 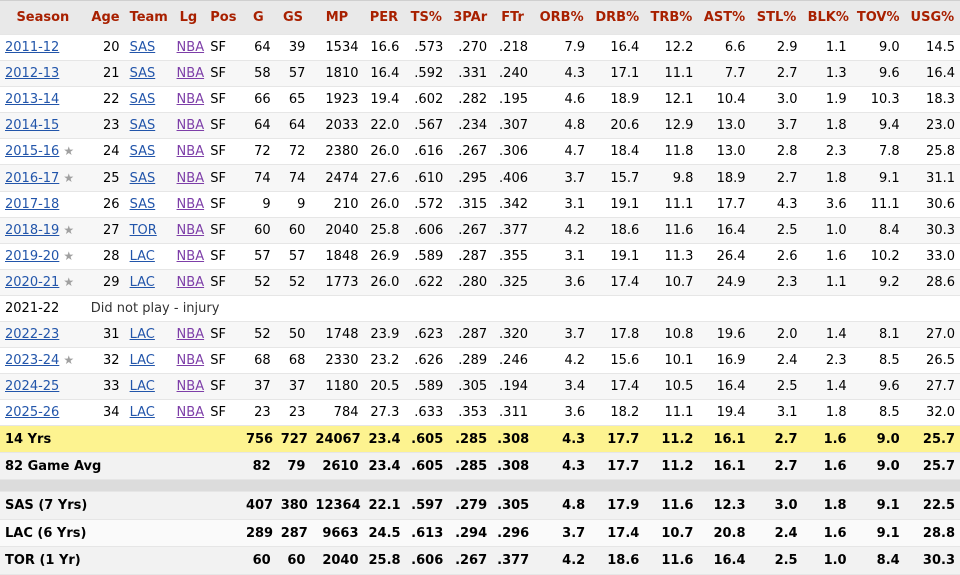 What do you see at coordinates (671, 560) in the screenshot?
I see `trb-cell: 11.6` at bounding box center [671, 560].